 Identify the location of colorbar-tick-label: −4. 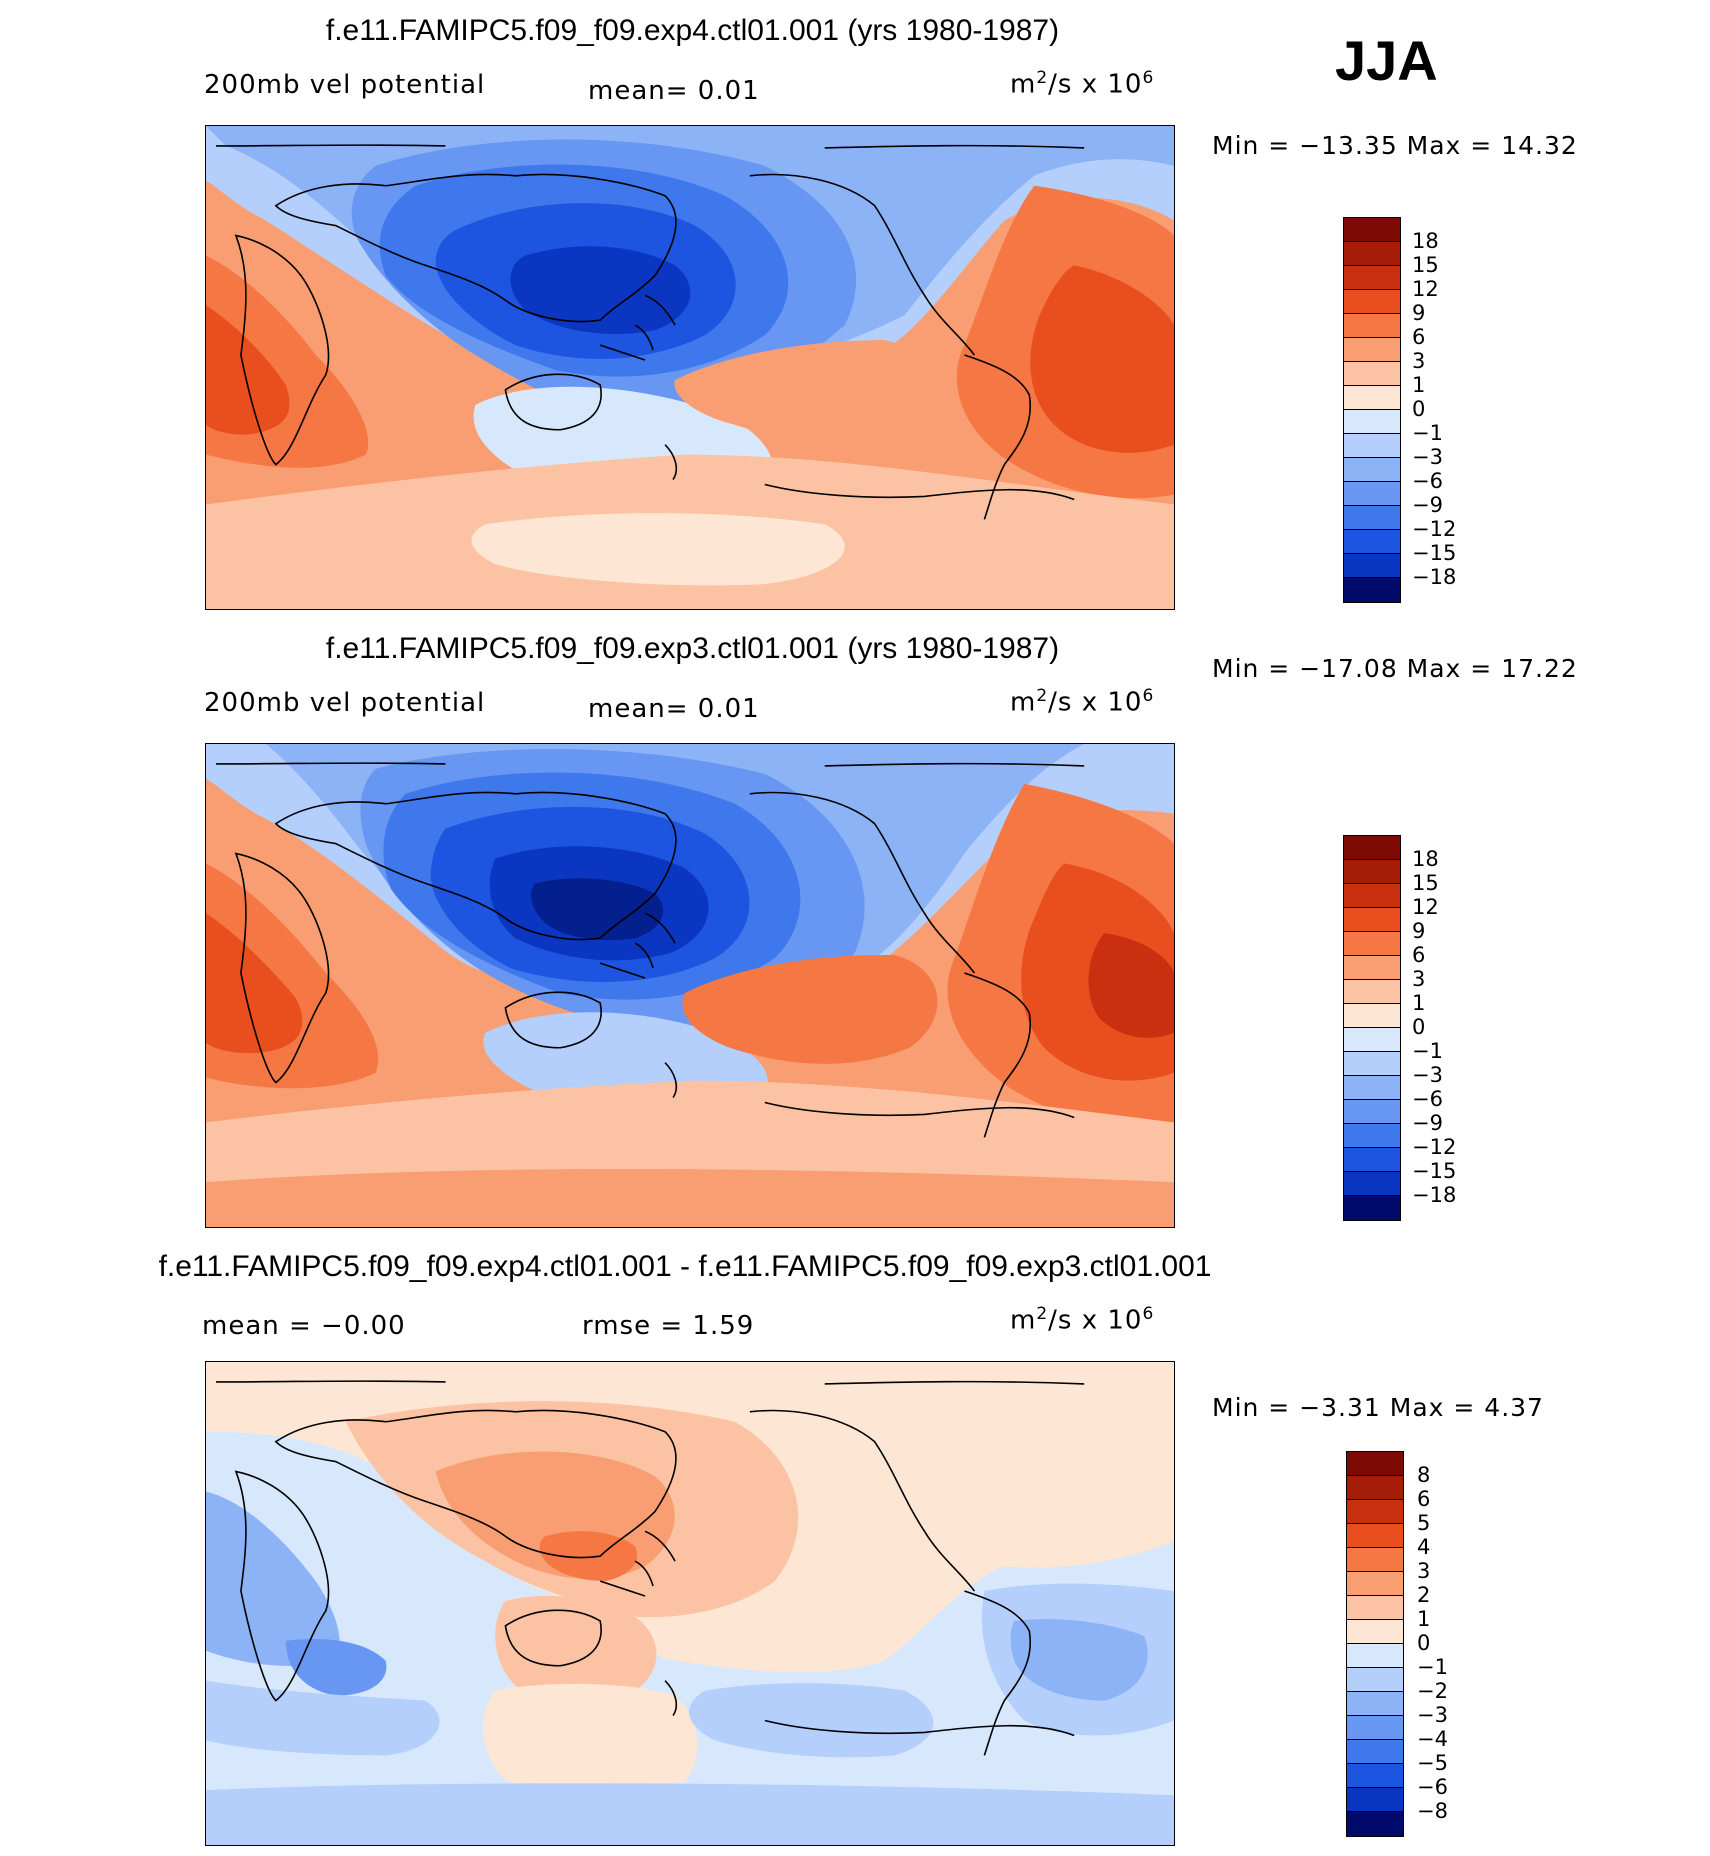
(1432, 1739).